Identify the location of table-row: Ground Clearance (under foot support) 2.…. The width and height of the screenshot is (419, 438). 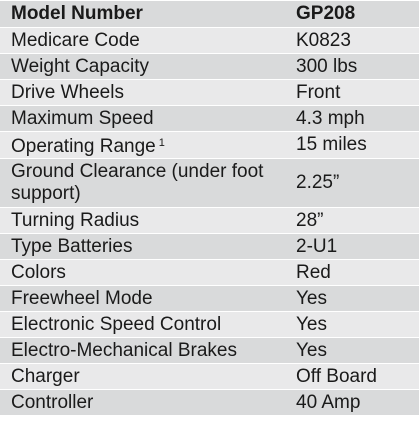
(209, 183).